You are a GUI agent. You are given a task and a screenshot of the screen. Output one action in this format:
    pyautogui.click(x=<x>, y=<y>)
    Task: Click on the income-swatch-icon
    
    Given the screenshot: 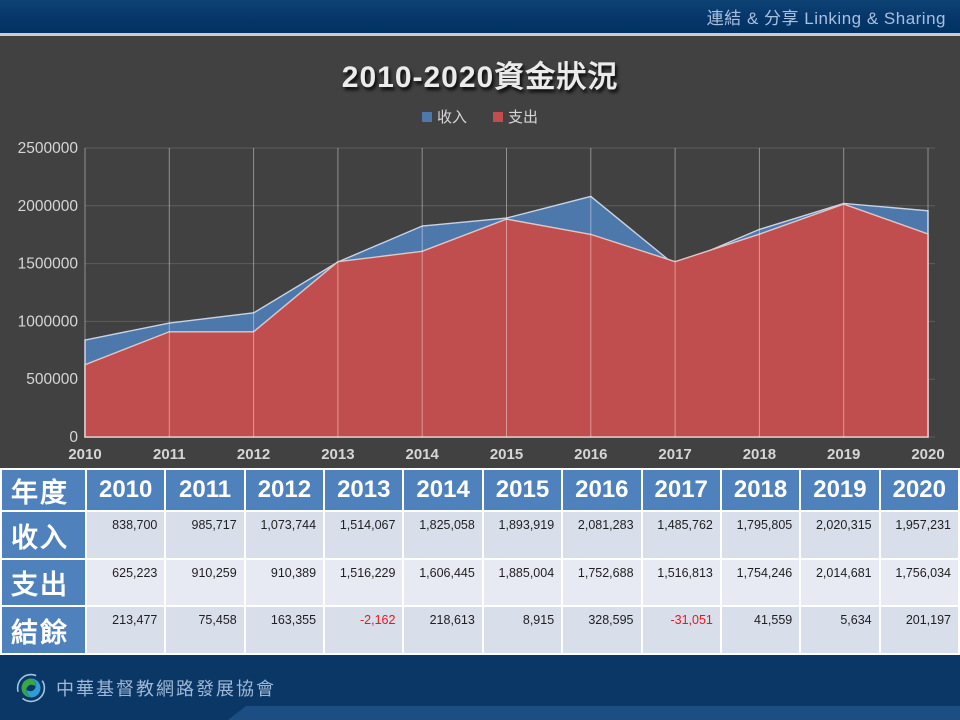 What is the action you would take?
    pyautogui.click(x=426, y=116)
    